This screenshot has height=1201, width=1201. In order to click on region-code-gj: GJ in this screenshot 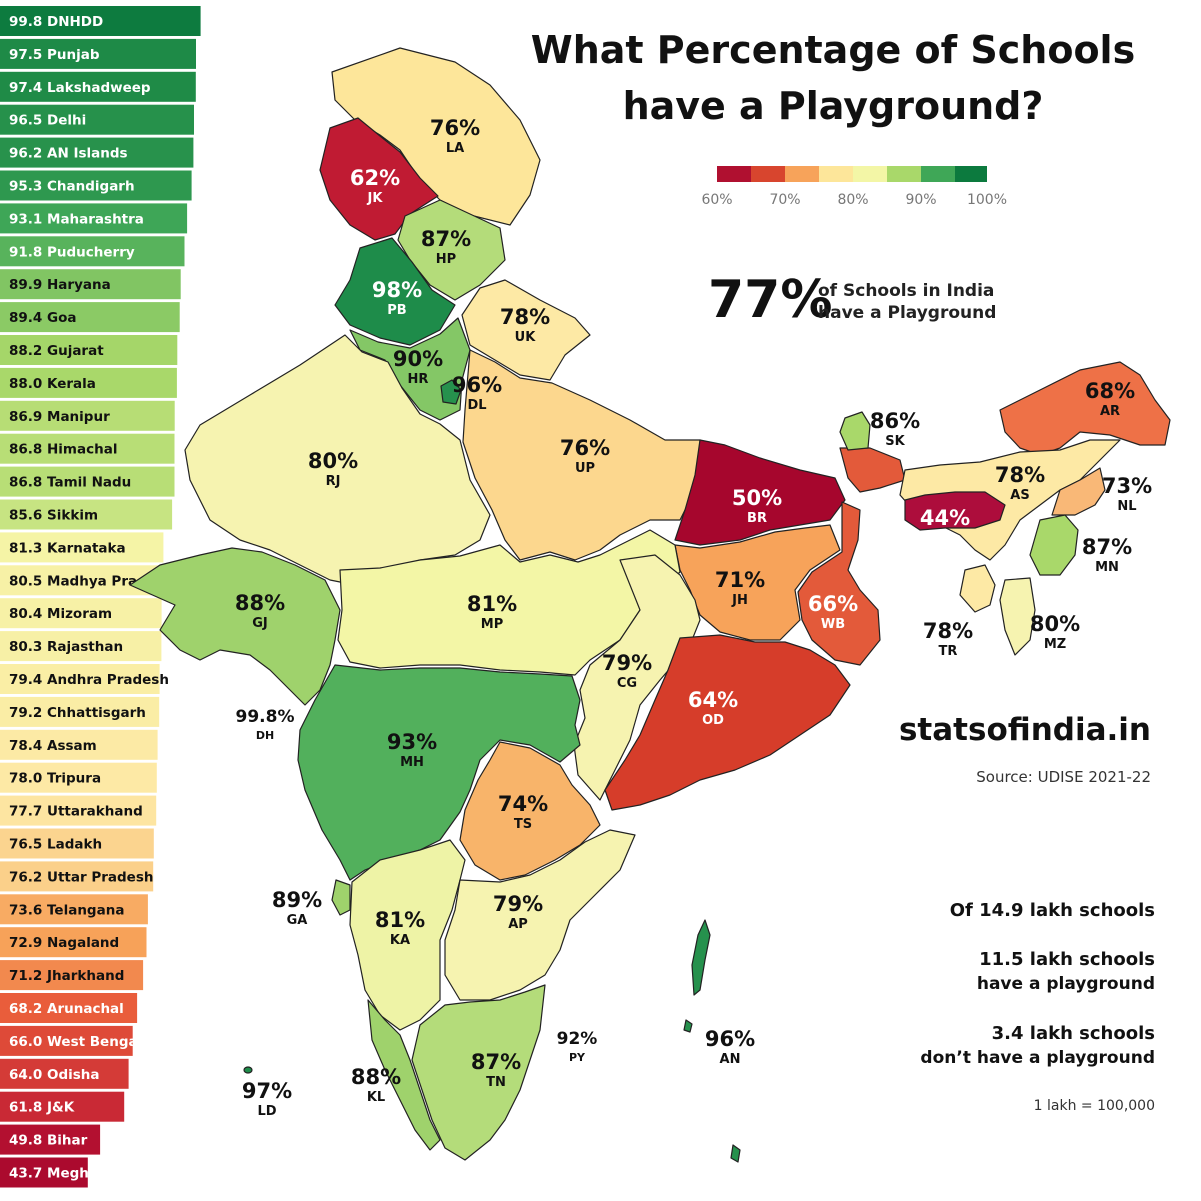, I will do `click(260, 623)`.